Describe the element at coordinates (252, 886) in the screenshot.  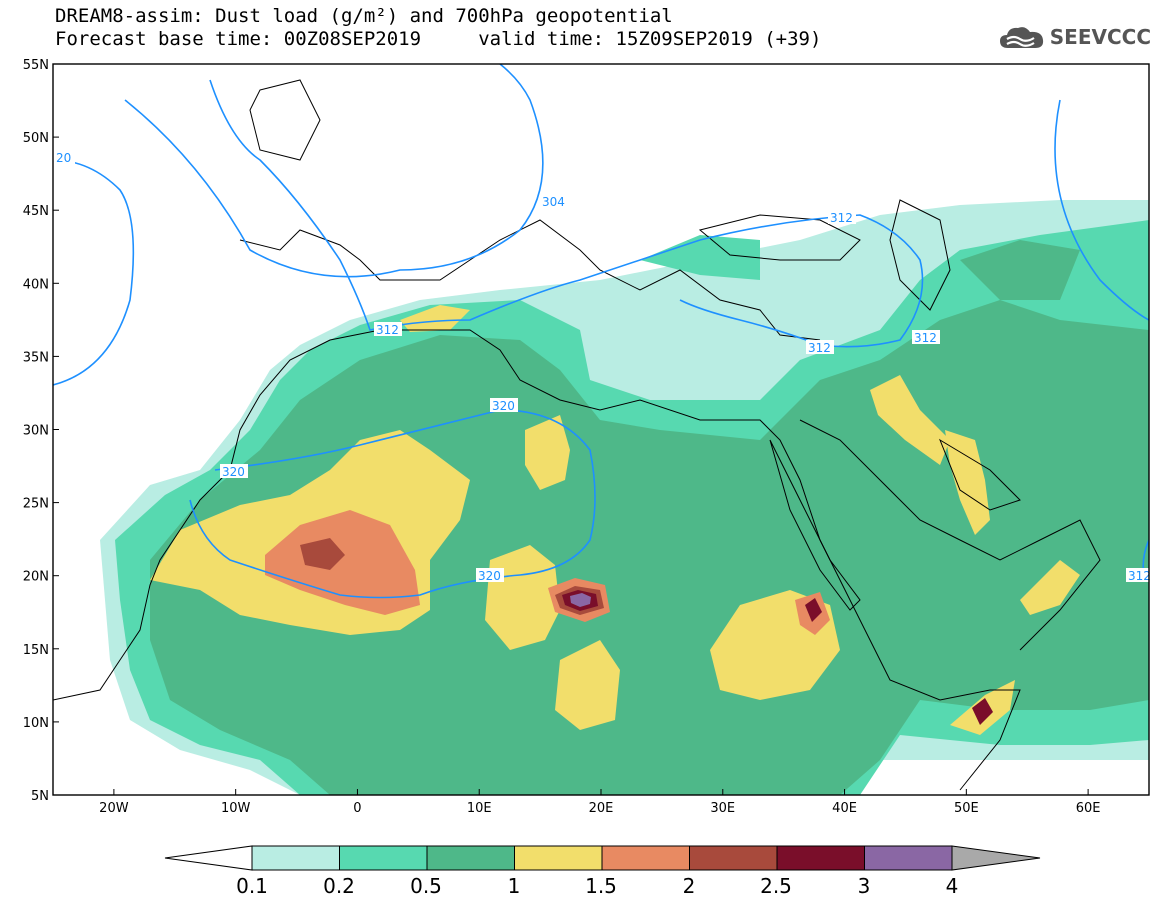
I see `colorbar-label: 0.1` at that location.